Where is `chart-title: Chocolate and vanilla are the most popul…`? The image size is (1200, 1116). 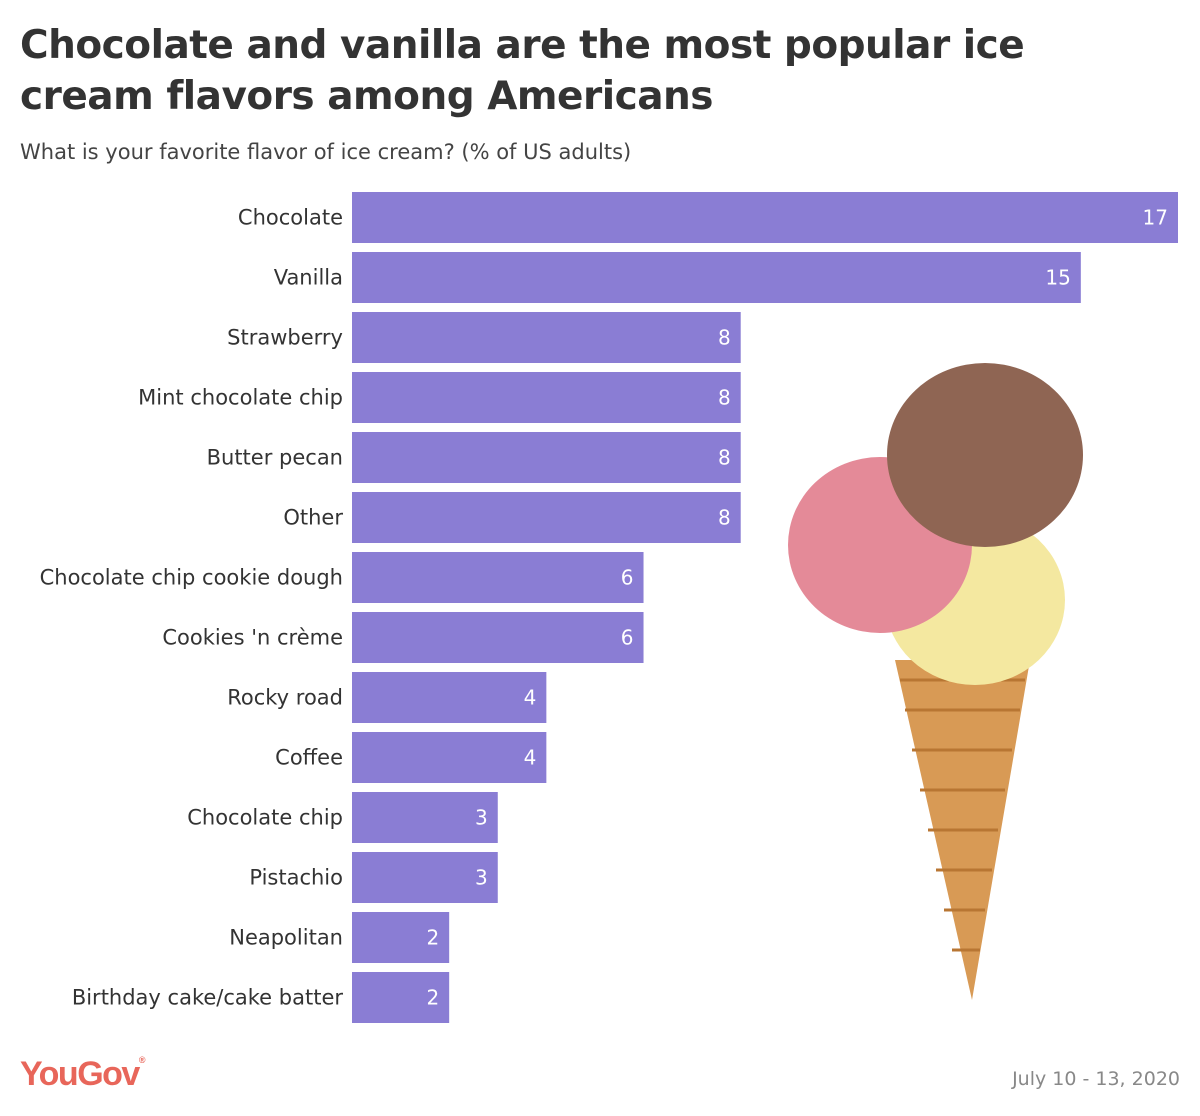
chart-title: Chocolate and vanilla are the most popul… is located at coordinates (522, 71).